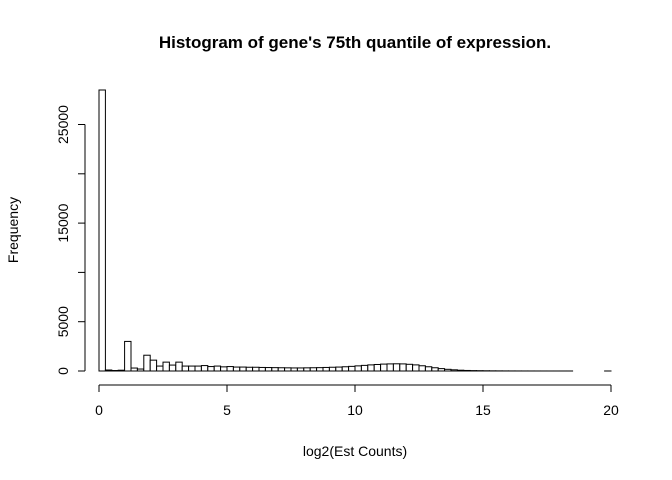 Image resolution: width=672 pixels, height=480 pixels. What do you see at coordinates (63, 124) in the screenshot?
I see `y-tick-label: 25000` at bounding box center [63, 124].